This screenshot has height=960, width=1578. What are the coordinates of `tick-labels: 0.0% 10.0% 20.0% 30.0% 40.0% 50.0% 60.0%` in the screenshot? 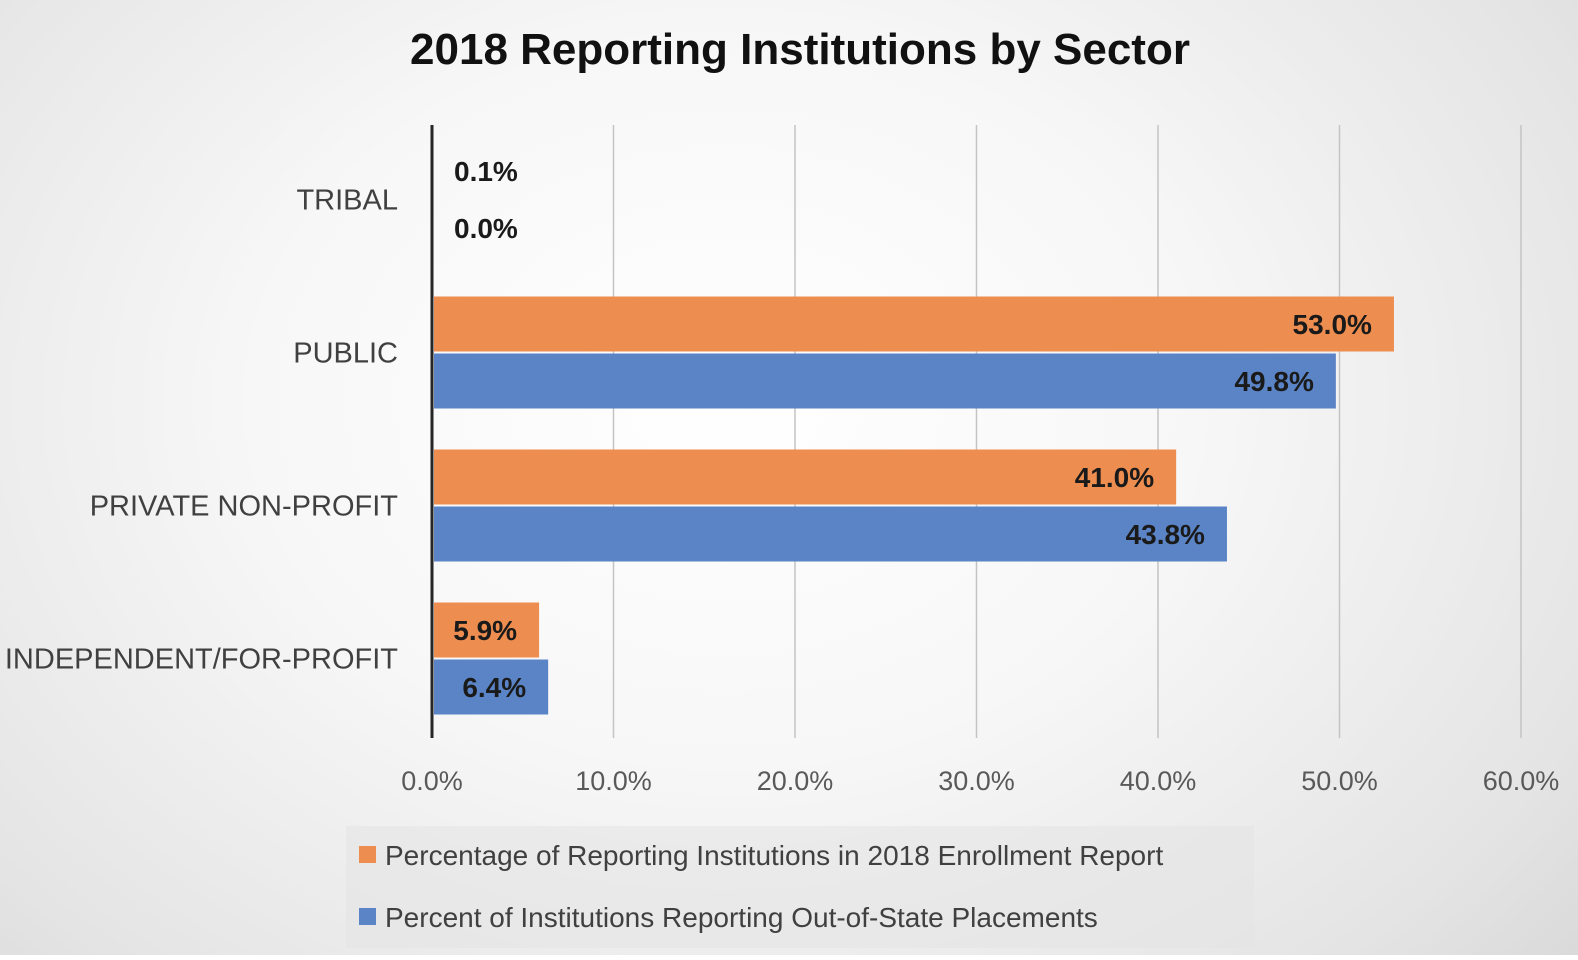 It's located at (980, 781).